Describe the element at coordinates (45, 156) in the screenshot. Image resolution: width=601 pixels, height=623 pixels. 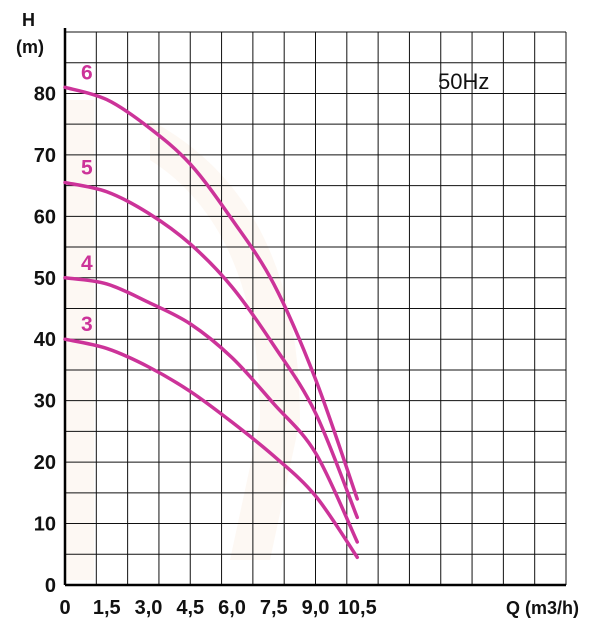
I see `y-tick-label: 70` at that location.